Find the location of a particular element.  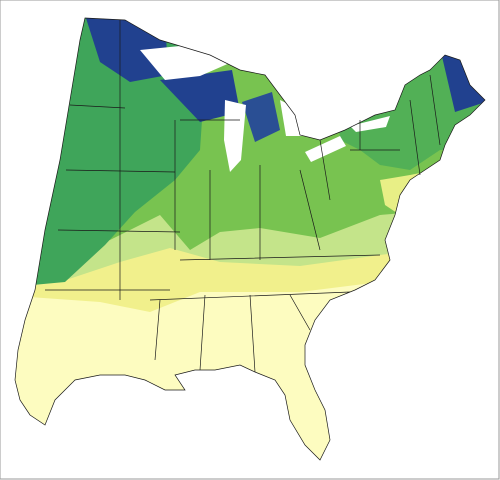

lake-superior is located at coordinates (186, 62).